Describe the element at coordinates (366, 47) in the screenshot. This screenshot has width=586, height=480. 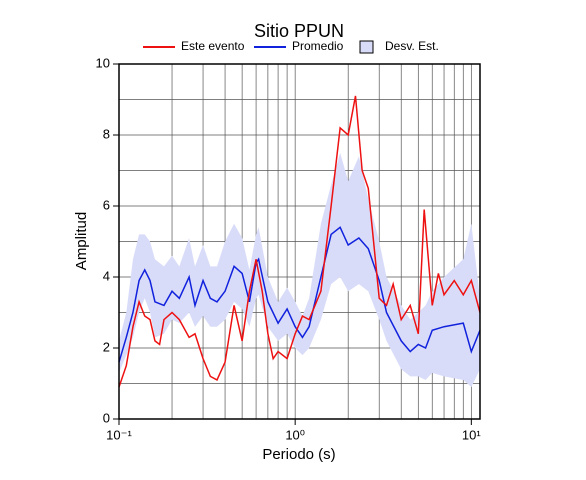
I see `legend-swatch` at that location.